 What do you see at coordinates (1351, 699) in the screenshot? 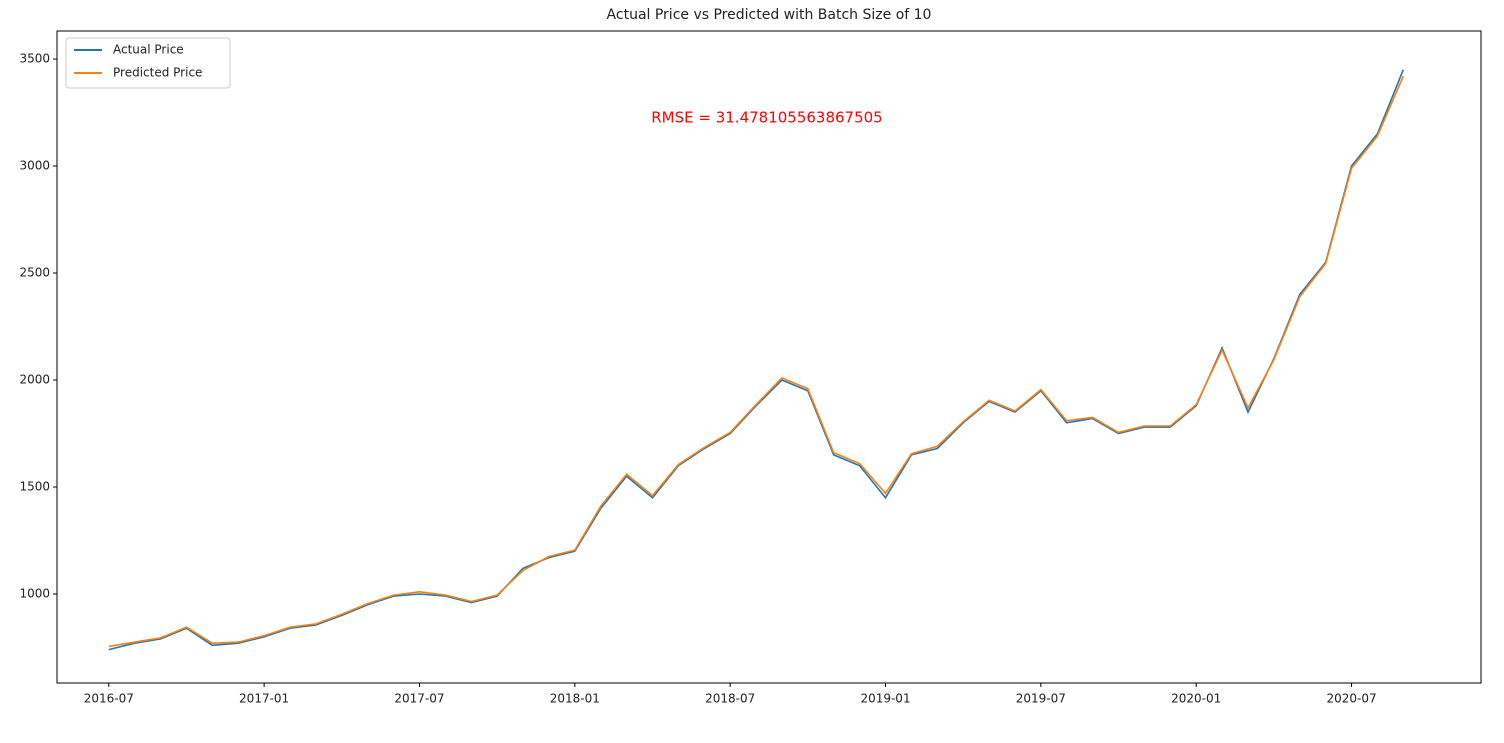
I see `x-tick-label: 2020-07` at bounding box center [1351, 699].